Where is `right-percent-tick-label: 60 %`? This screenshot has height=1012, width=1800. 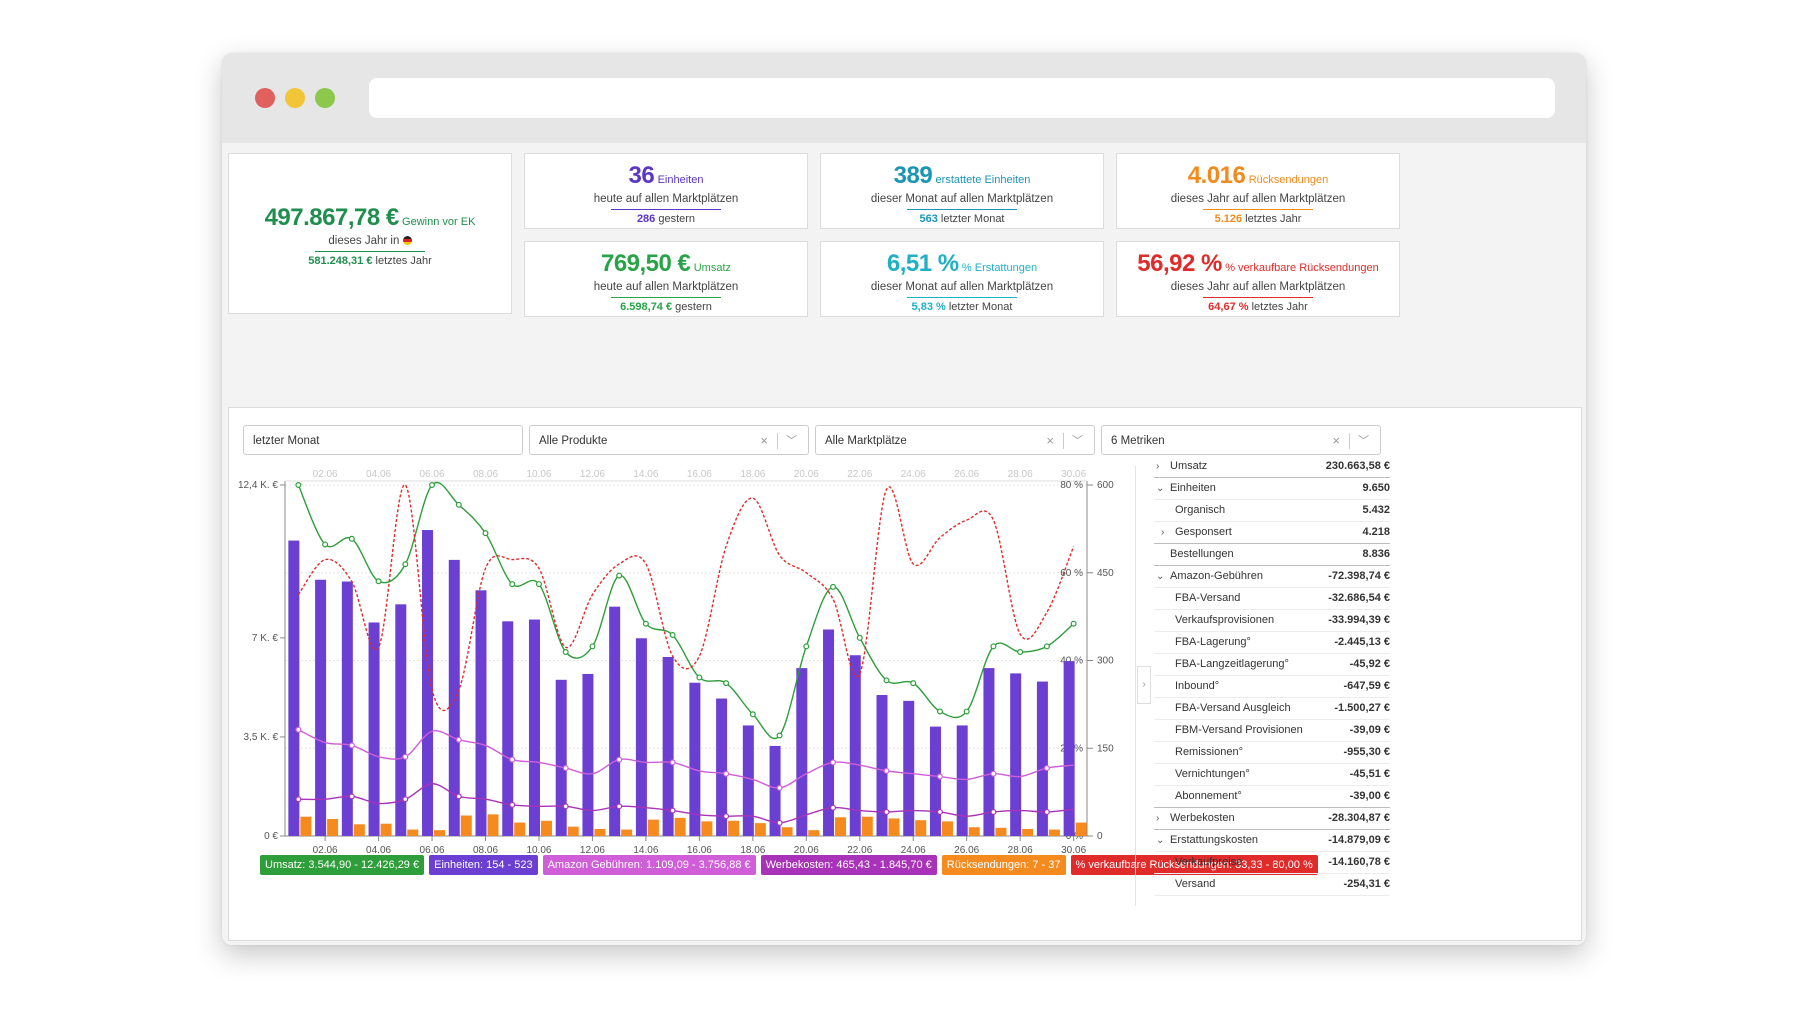 right-percent-tick-label: 60 % is located at coordinates (1071, 573).